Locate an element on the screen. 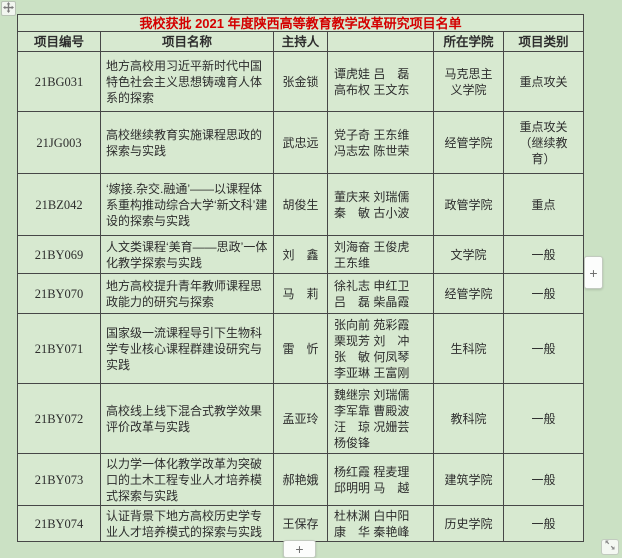 The image size is (622, 558). project-leader: 郝艳娥 is located at coordinates (300, 479).